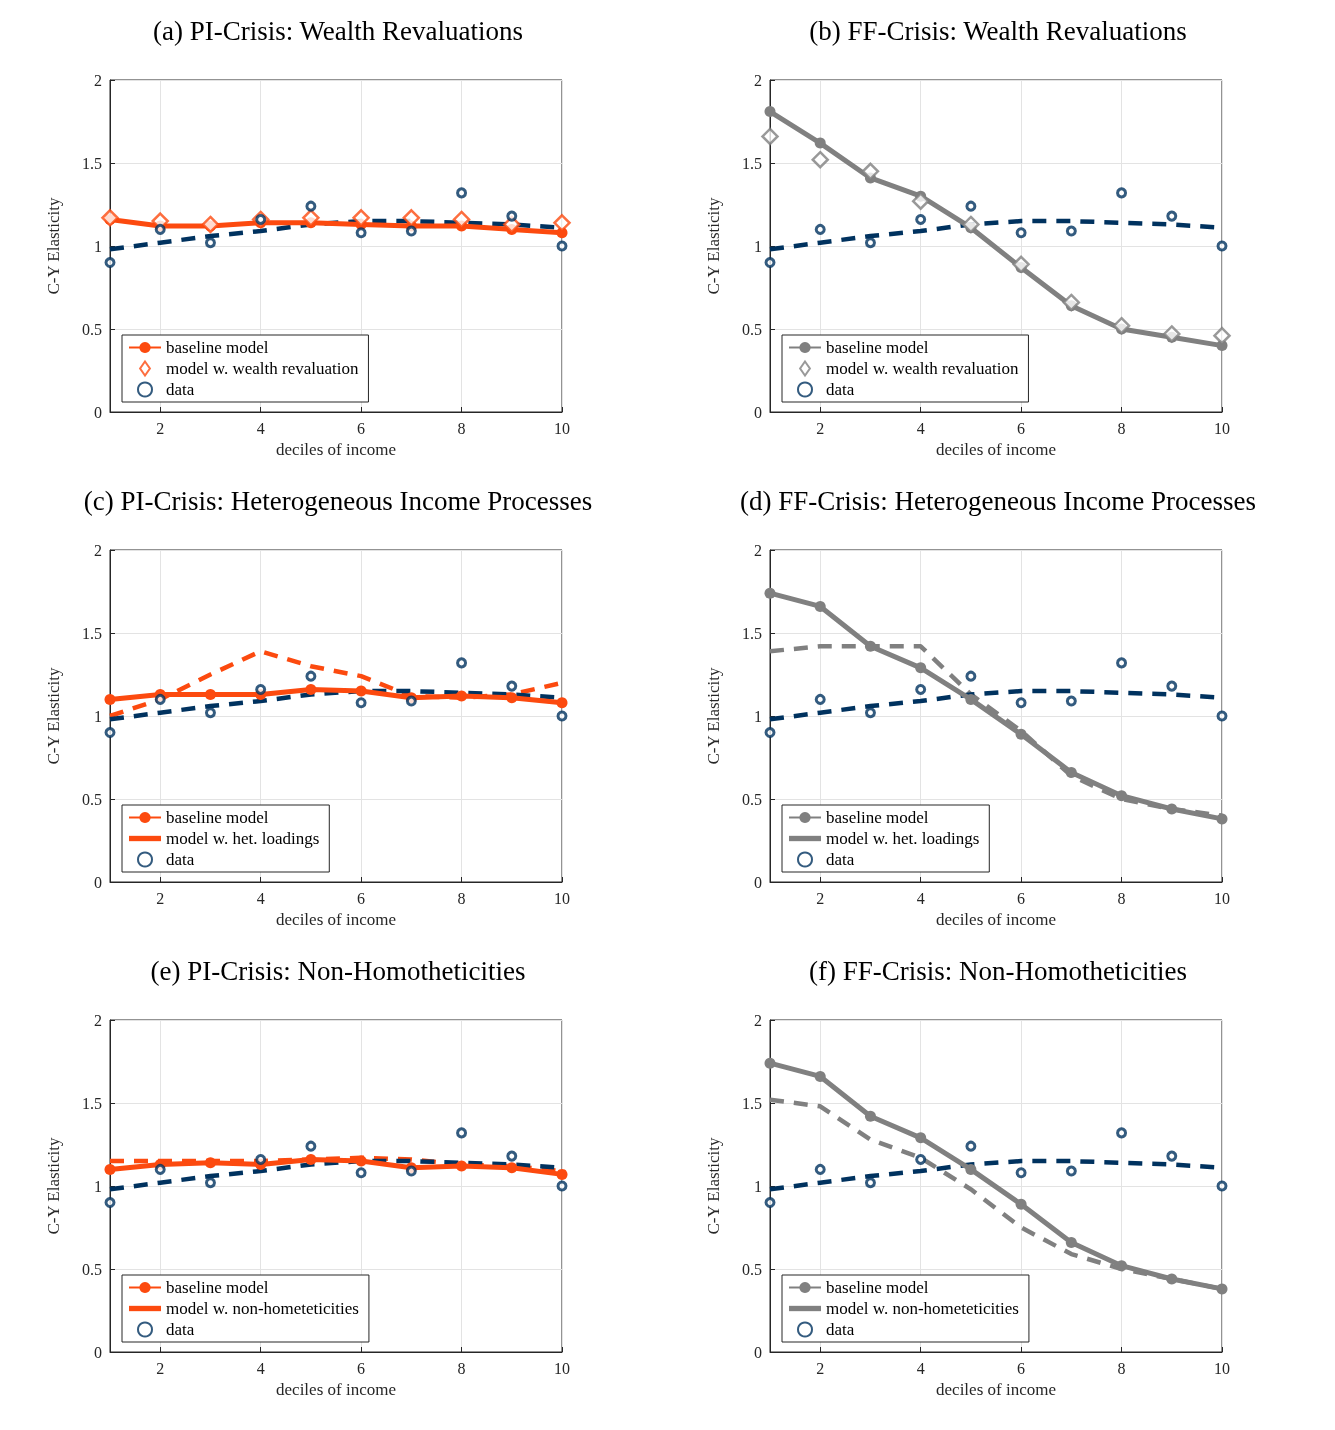 The image size is (1335, 1430). I want to click on chart-title: (c) PI-Crisis: Heterogeneous Income Processes, so click(338, 500).